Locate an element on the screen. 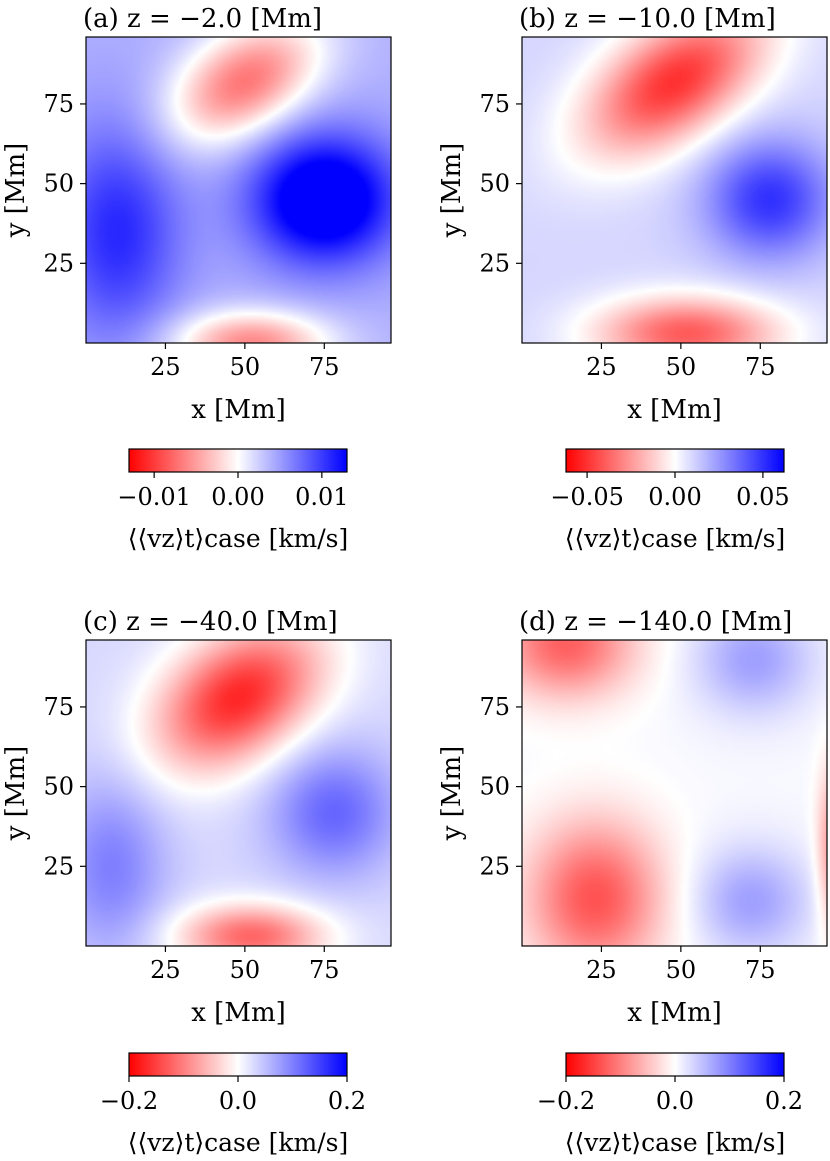  colorbar-tick-label: 0.05 is located at coordinates (762, 497).